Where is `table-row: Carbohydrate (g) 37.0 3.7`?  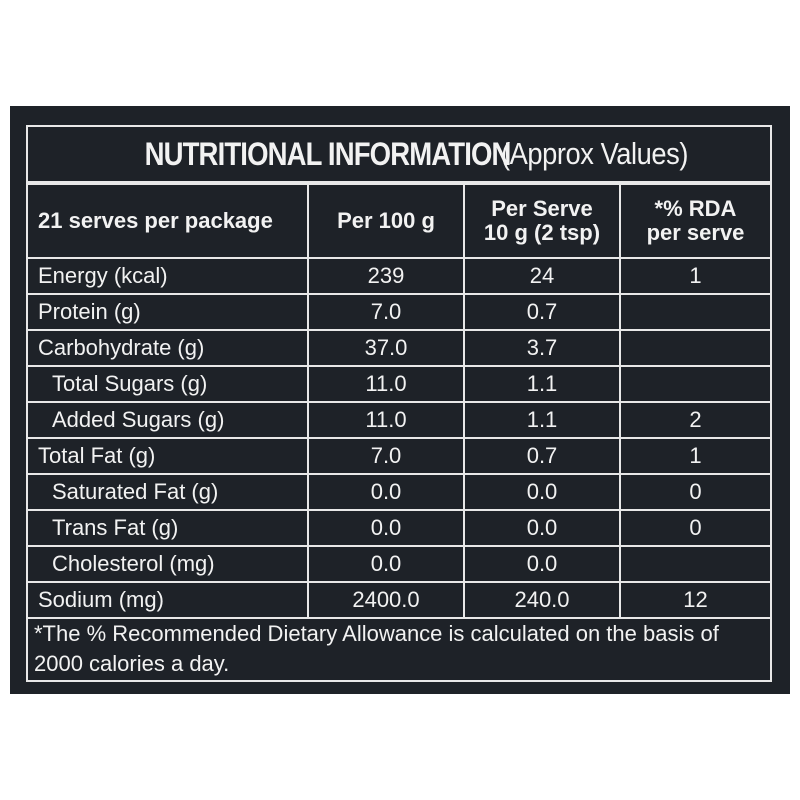 table-row: Carbohydrate (g) 37.0 3.7 is located at coordinates (399, 348).